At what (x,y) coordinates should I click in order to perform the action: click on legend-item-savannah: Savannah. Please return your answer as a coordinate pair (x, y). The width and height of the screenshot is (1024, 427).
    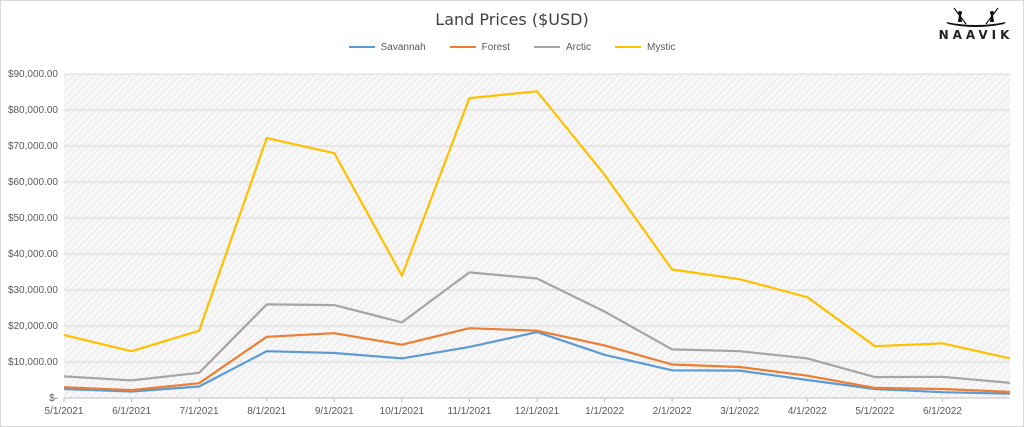
    Looking at the image, I should click on (387, 47).